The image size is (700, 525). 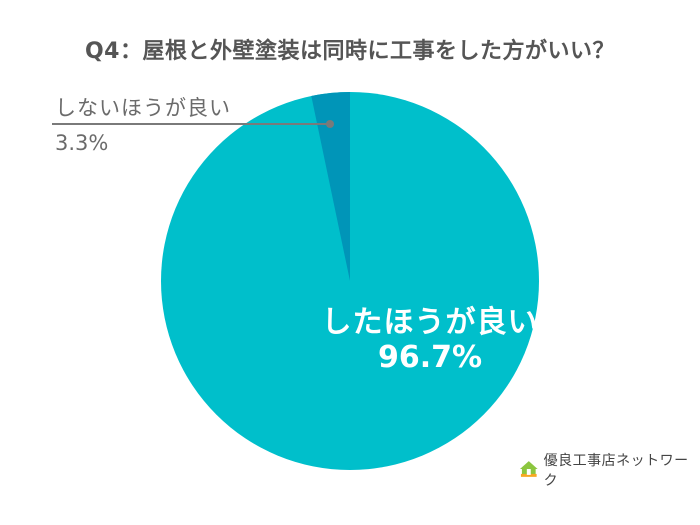 I want to click on brand-name: 優良工事店ネットワーク, so click(x=616, y=471).